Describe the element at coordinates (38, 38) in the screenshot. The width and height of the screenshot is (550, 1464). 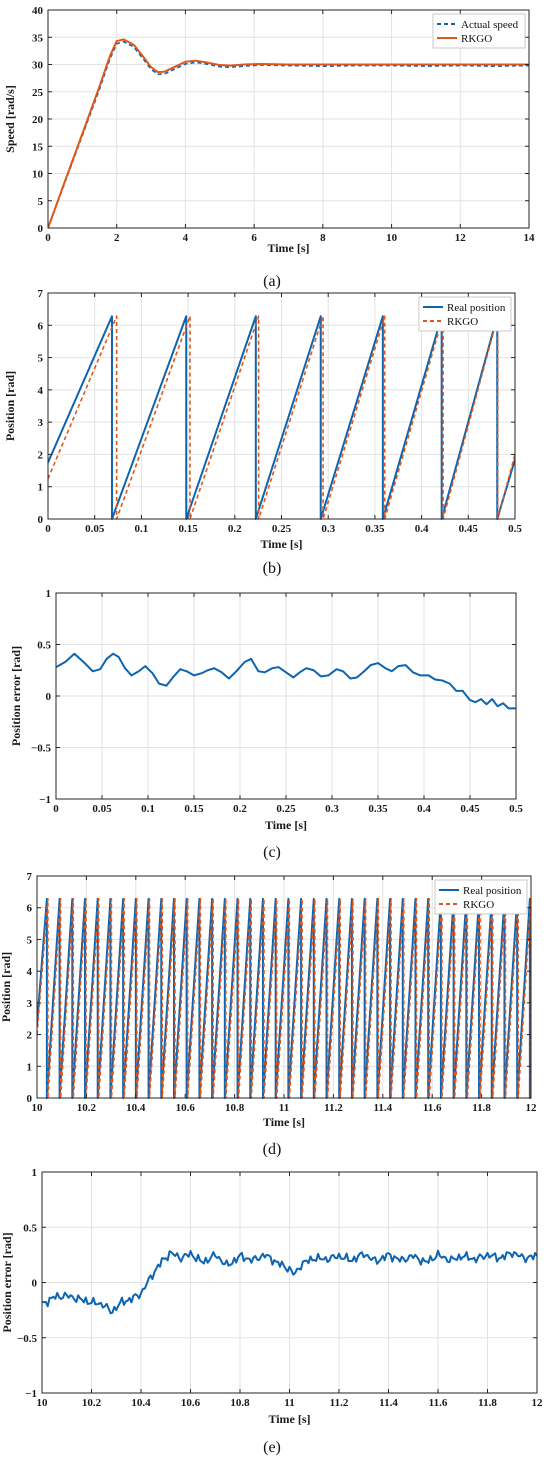
I see `y-tick-label: 35` at that location.